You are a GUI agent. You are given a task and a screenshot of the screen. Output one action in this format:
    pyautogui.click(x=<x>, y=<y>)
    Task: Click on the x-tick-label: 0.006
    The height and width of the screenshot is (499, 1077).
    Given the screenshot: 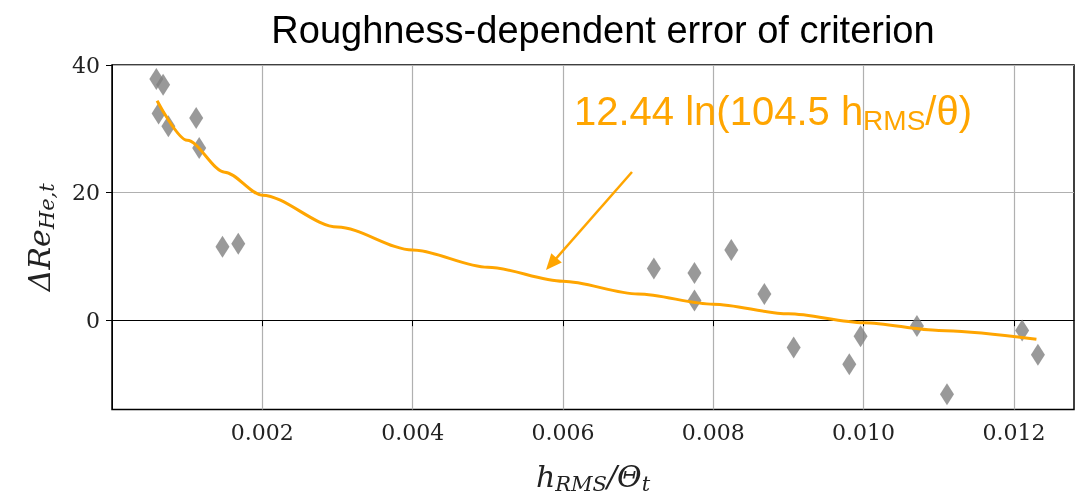 What is the action you would take?
    pyautogui.click(x=563, y=432)
    